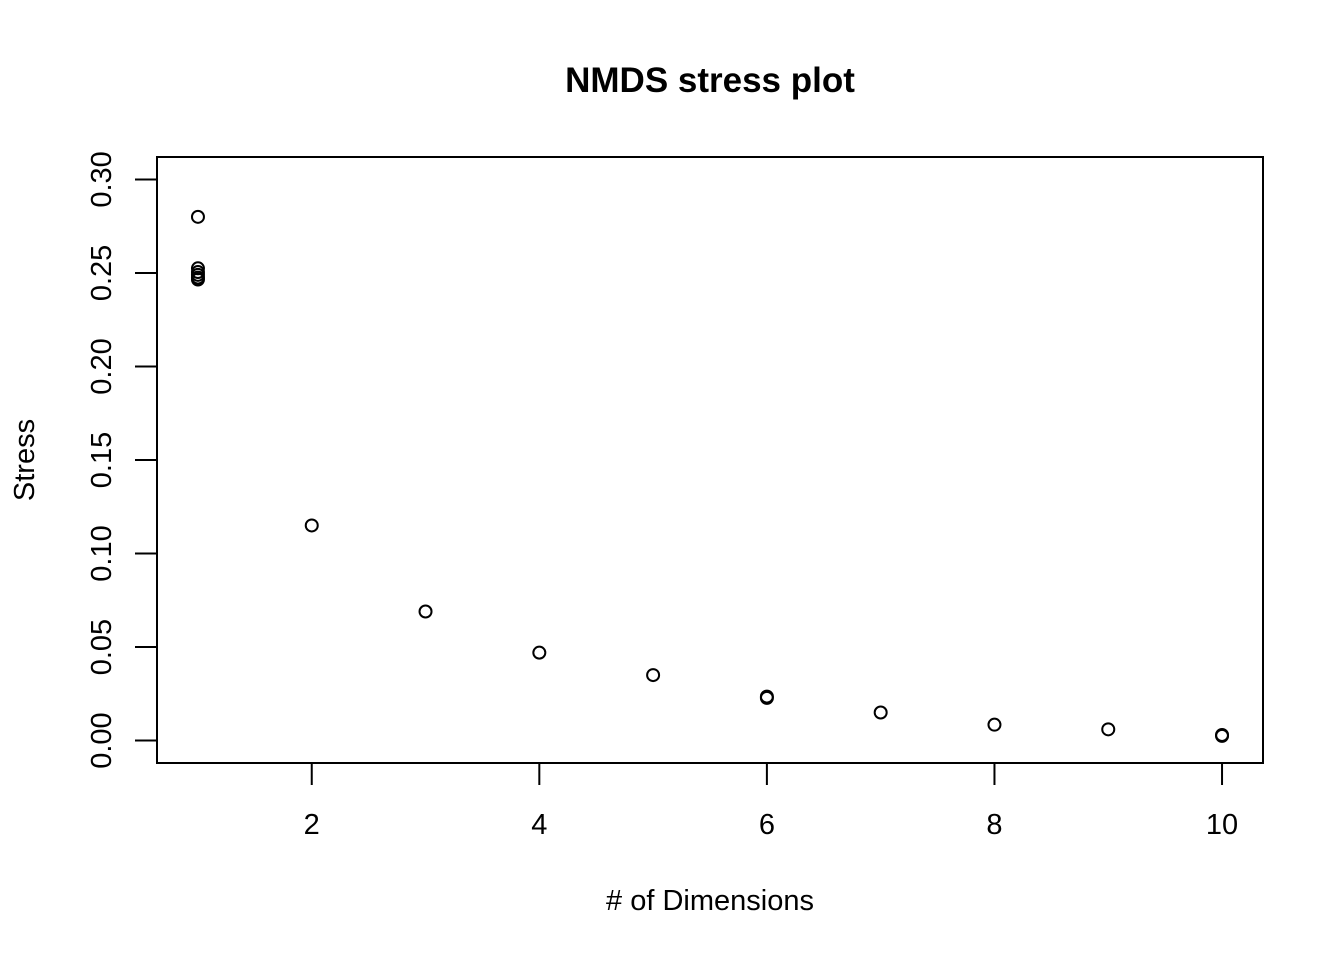 The image size is (1344, 960). I want to click on y-tick-label: 0.15, so click(102, 460).